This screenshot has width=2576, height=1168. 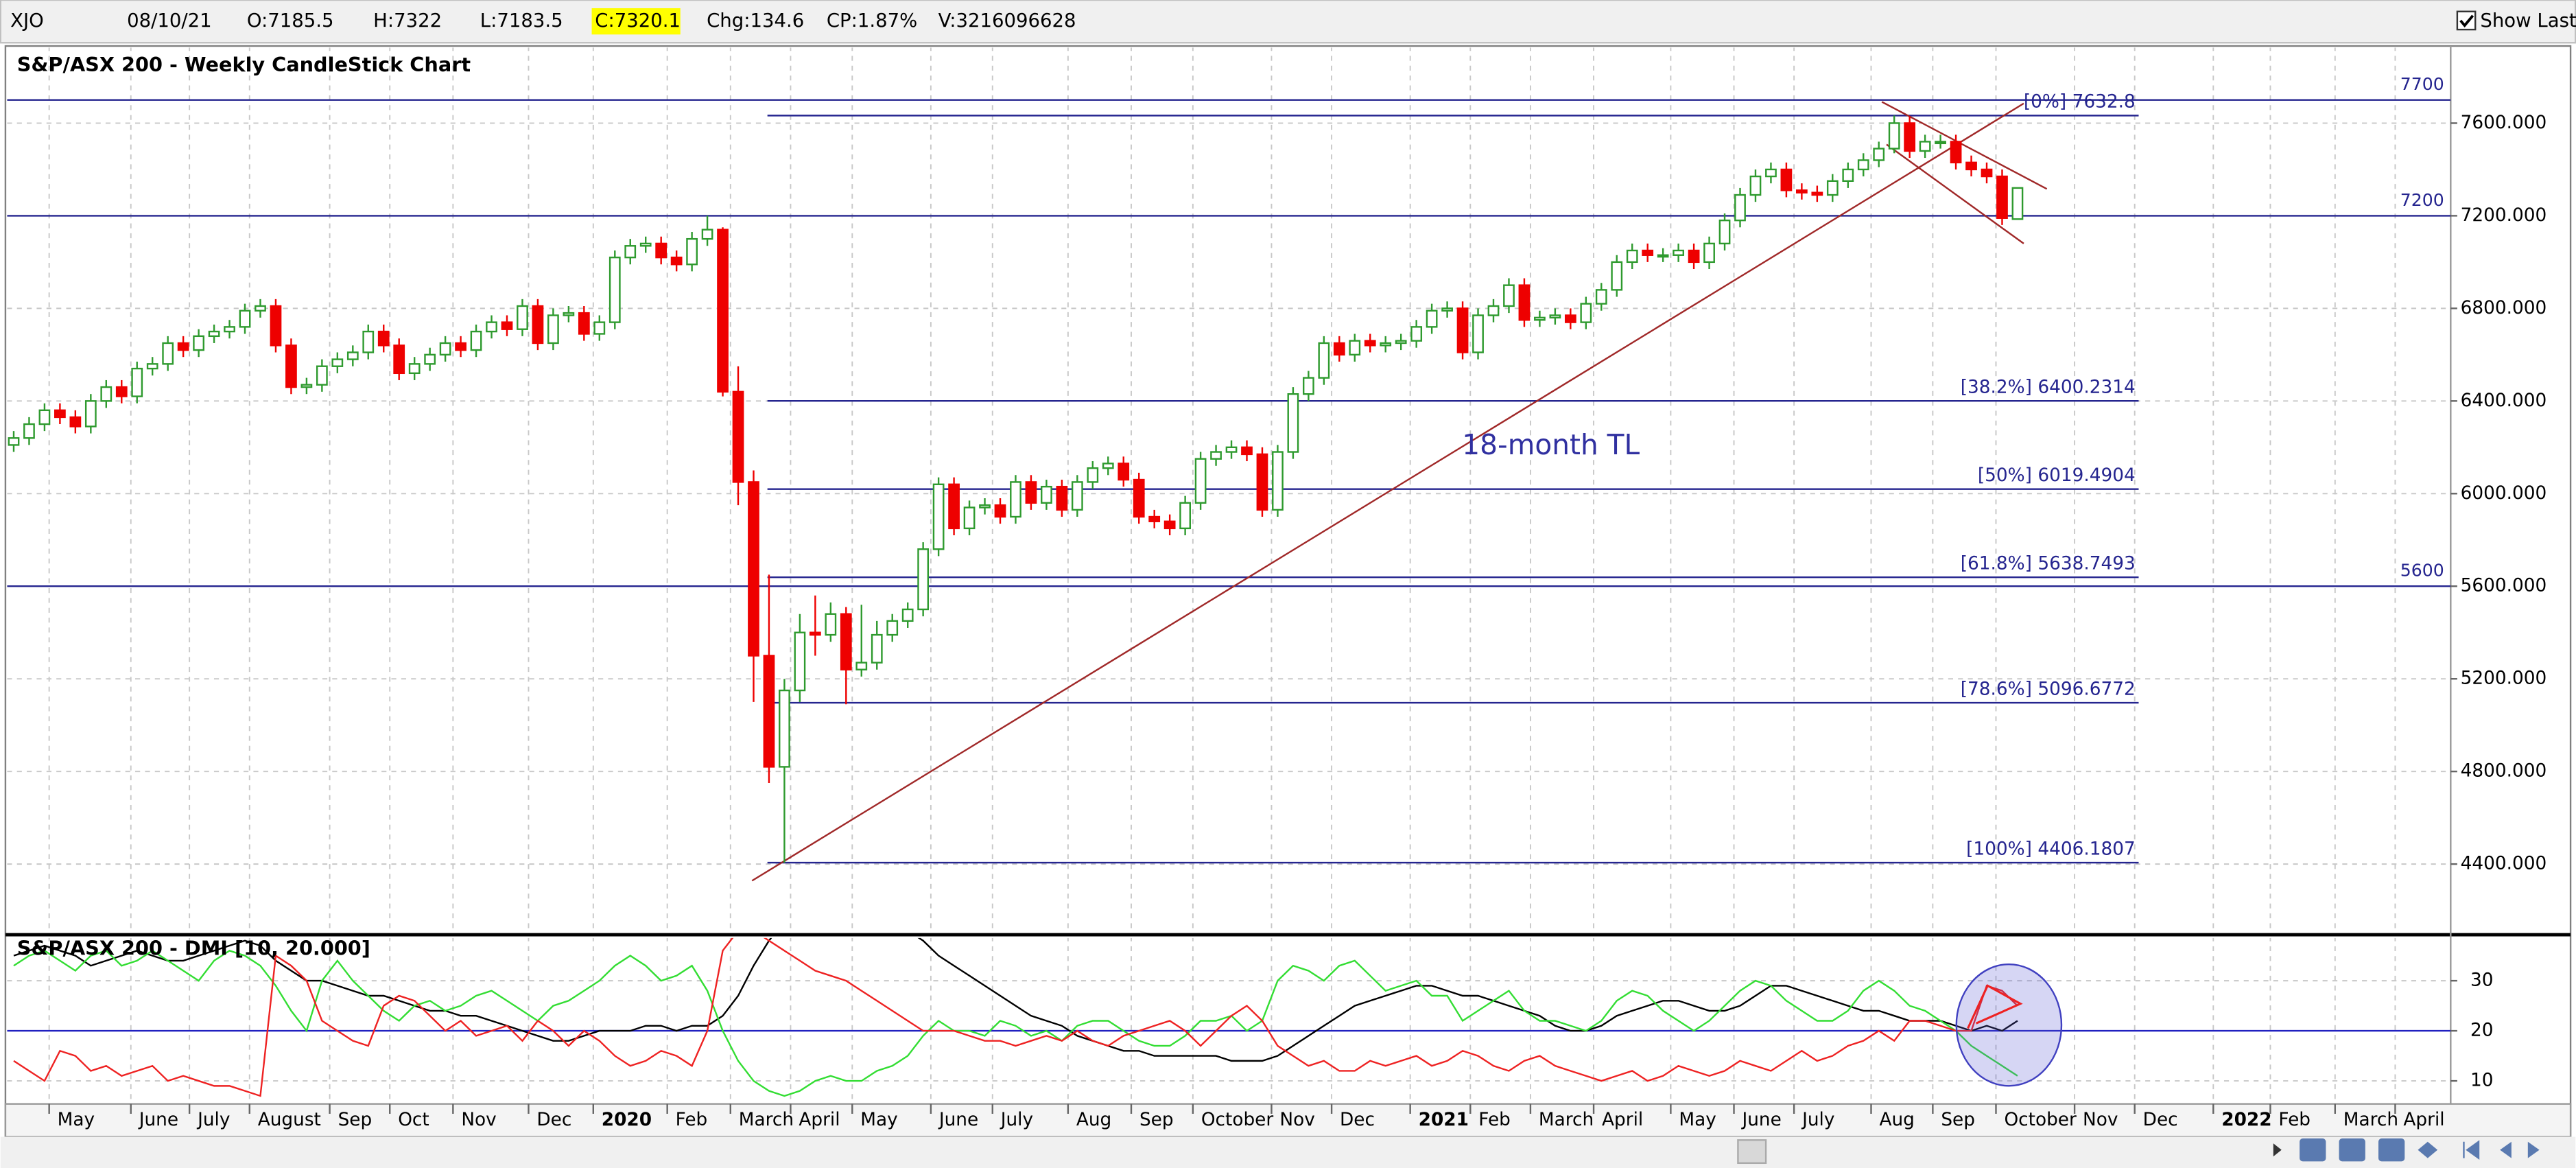 I want to click on level-label: 7700, so click(x=2422, y=84).